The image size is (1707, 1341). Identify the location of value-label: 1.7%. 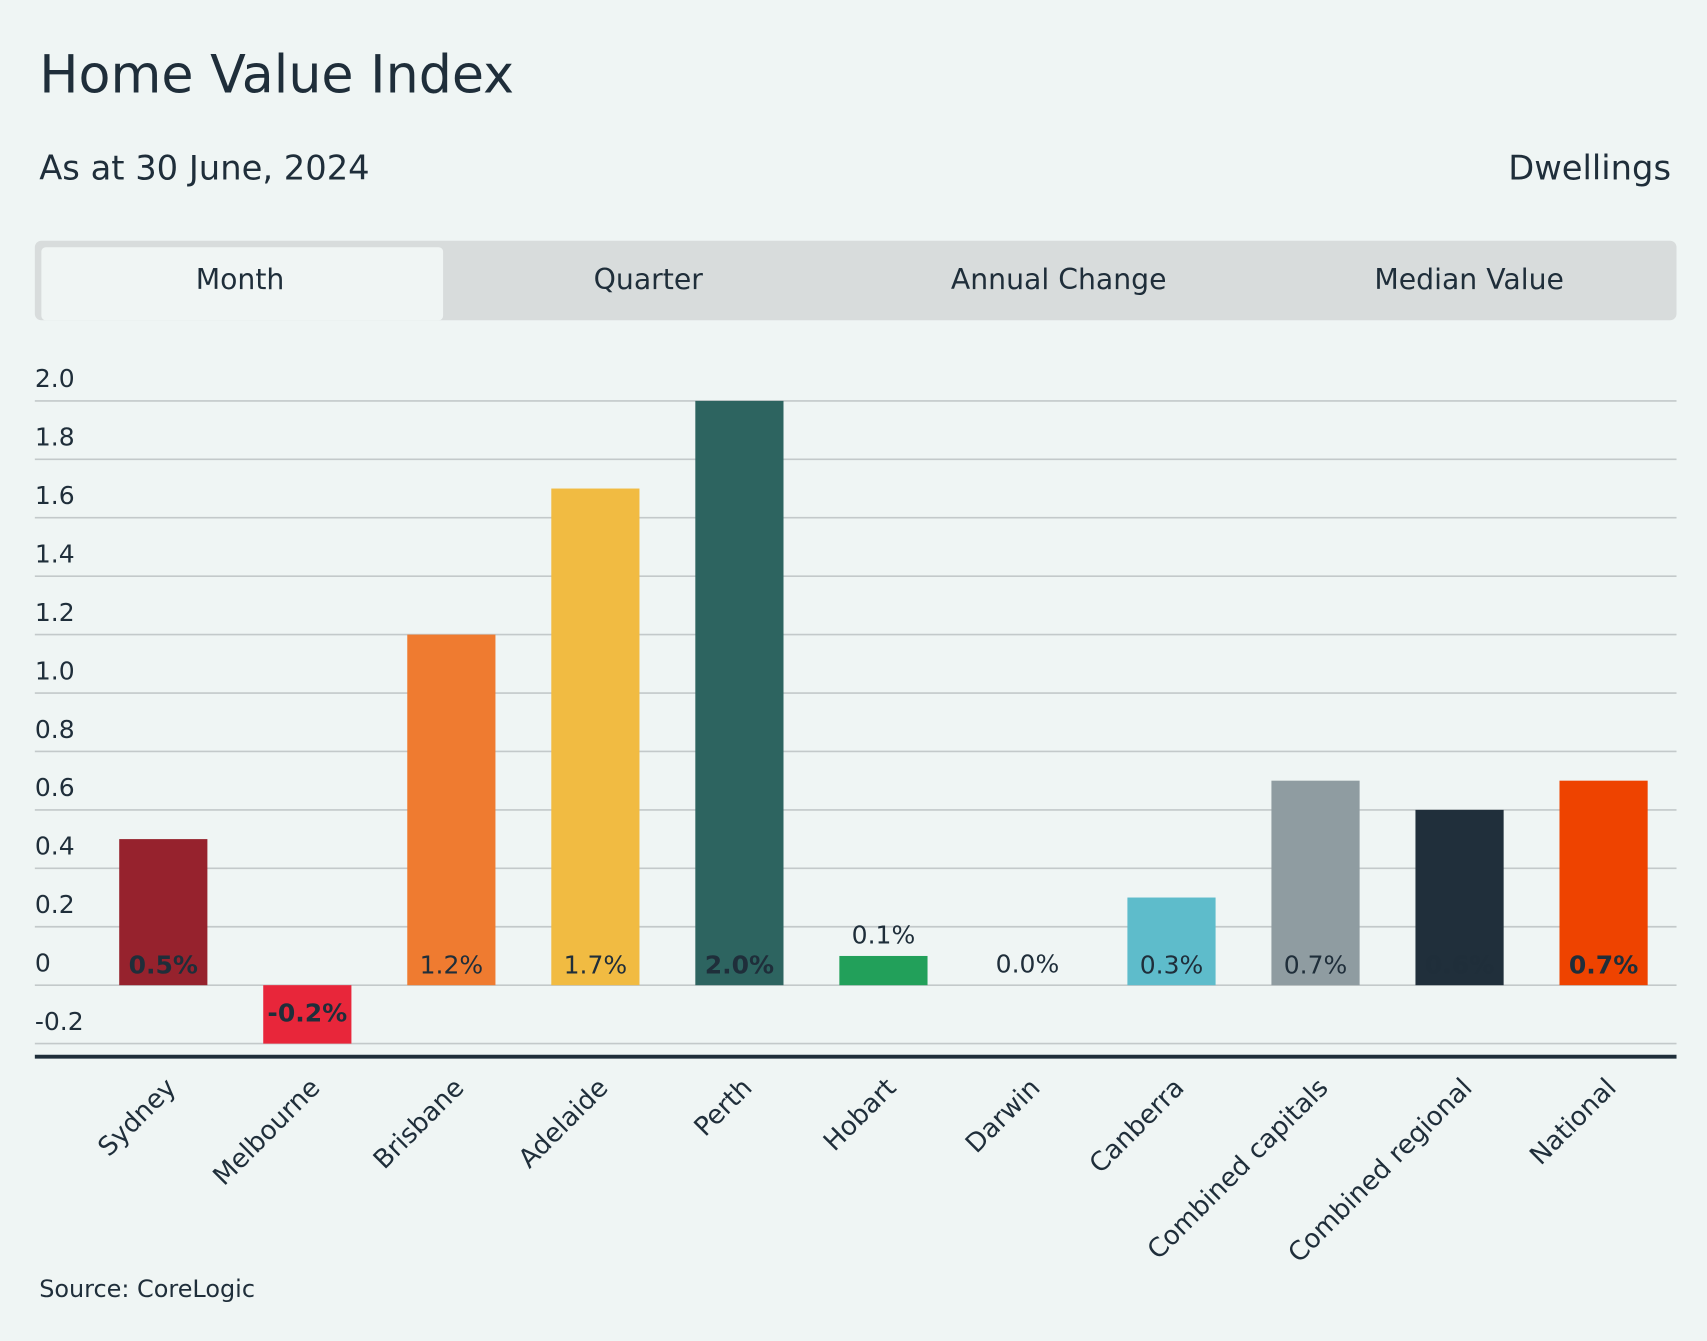
(596, 965).